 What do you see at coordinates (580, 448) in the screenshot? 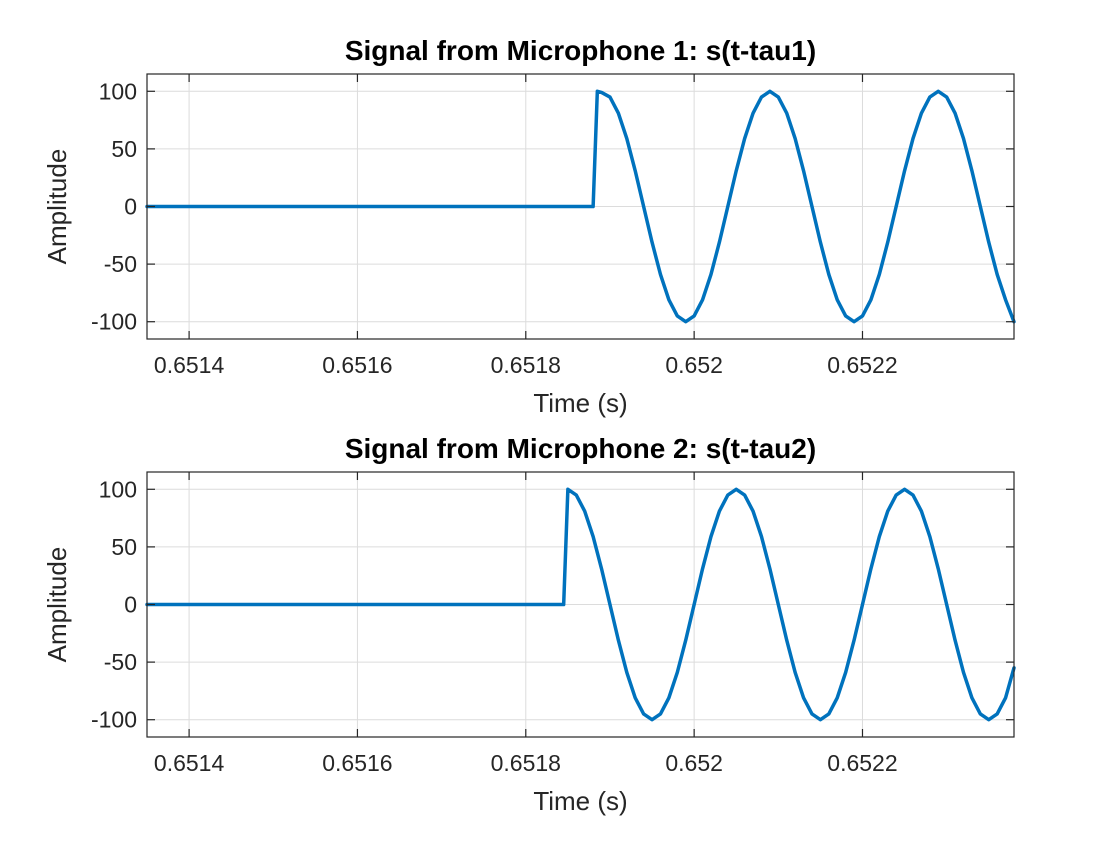
I see `chart-title: Signal from Microphone 2: s(t-tau2)` at bounding box center [580, 448].